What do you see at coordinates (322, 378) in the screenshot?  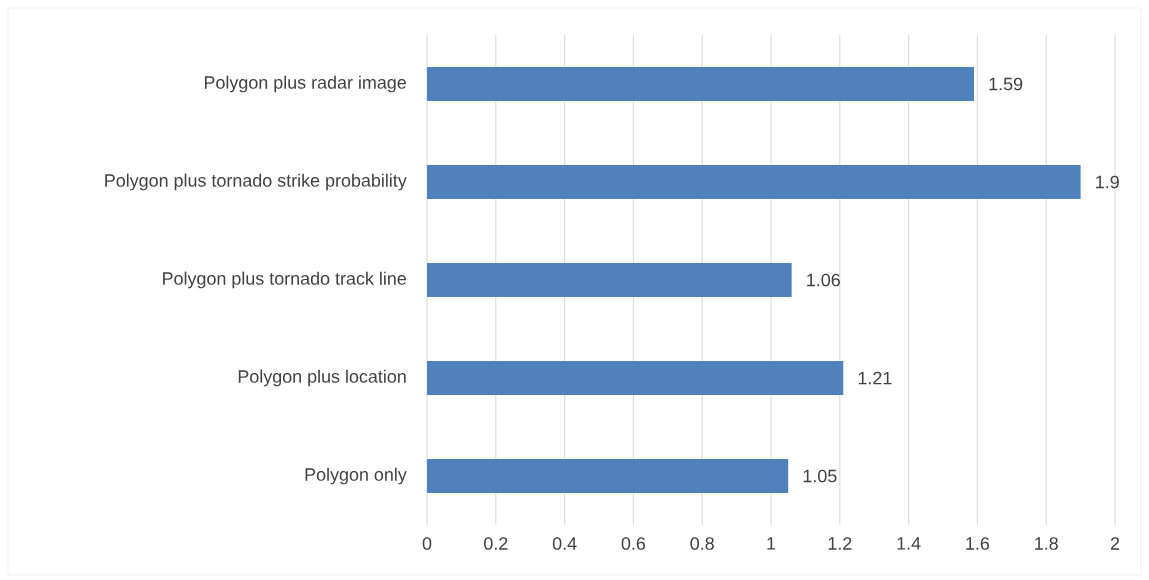 I see `y-tick-label: Polygon plus location` at bounding box center [322, 378].